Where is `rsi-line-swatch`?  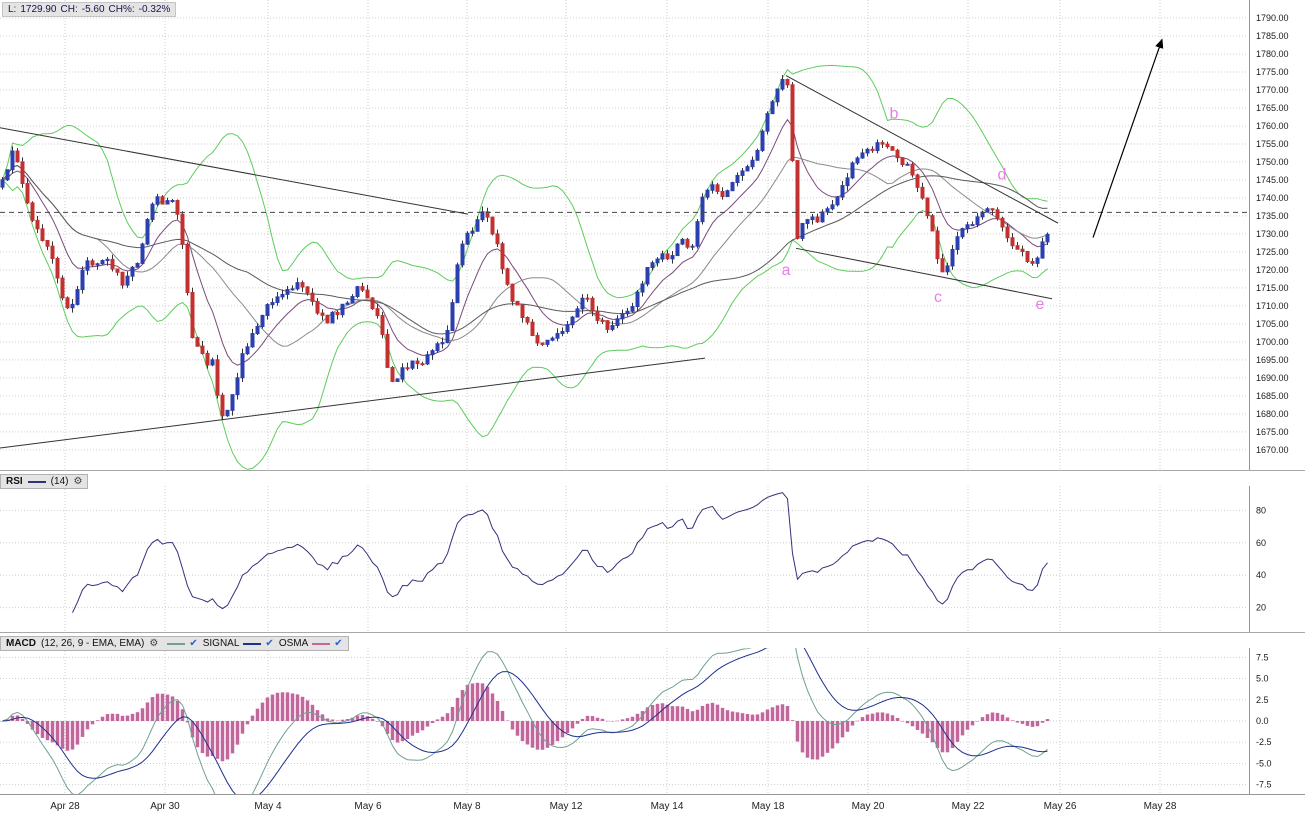
rsi-line-swatch is located at coordinates (36, 481).